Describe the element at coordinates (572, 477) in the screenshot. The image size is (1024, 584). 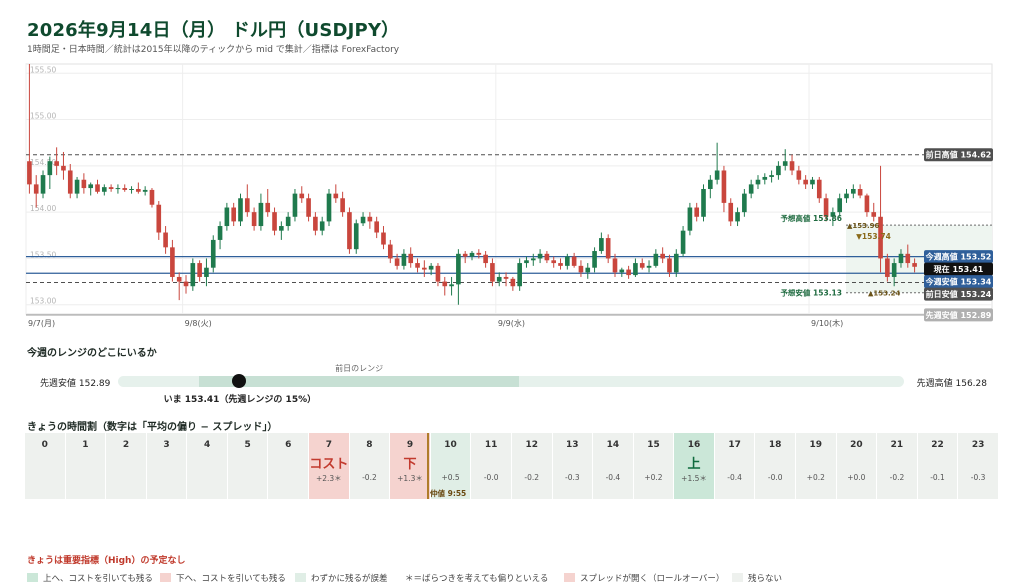
I see `hour-bias-value: -0.3` at that location.